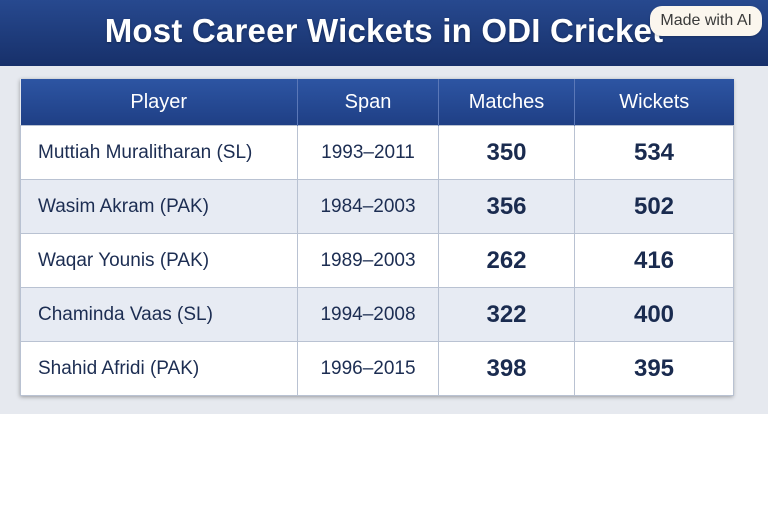 The height and width of the screenshot is (512, 768). What do you see at coordinates (368, 206) in the screenshot?
I see `span-cell: 1984–2003` at bounding box center [368, 206].